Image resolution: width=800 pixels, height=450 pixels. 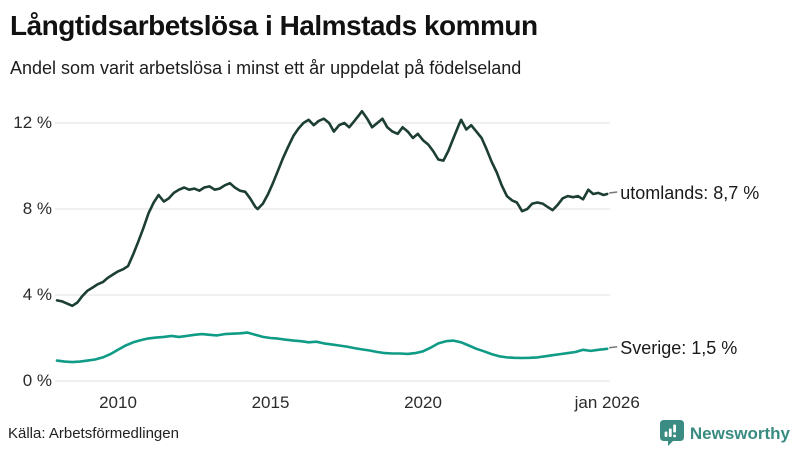 What do you see at coordinates (37, 294) in the screenshot?
I see `y-axis-tick: 4 %` at bounding box center [37, 294].